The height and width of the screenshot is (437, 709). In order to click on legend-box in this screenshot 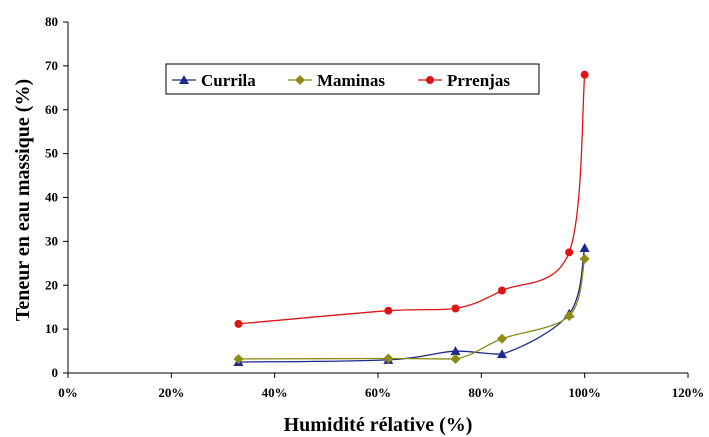, I will do `click(352, 79)`.